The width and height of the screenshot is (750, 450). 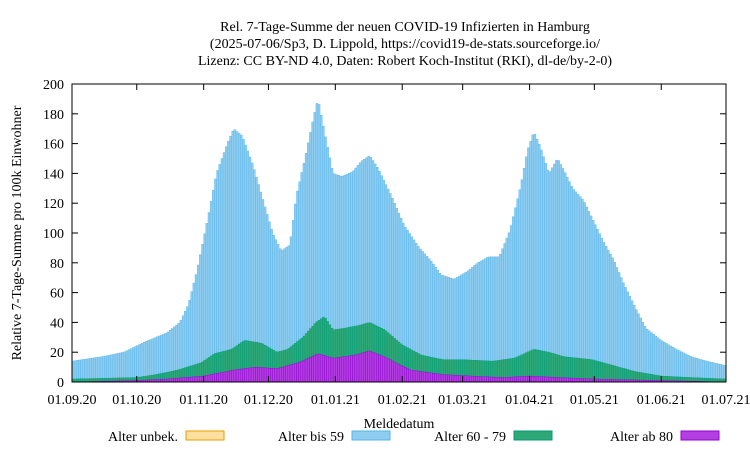 I want to click on y-axis-label: Relative 7-Tage-Summe pro 100k Einwohner, so click(x=17, y=232).